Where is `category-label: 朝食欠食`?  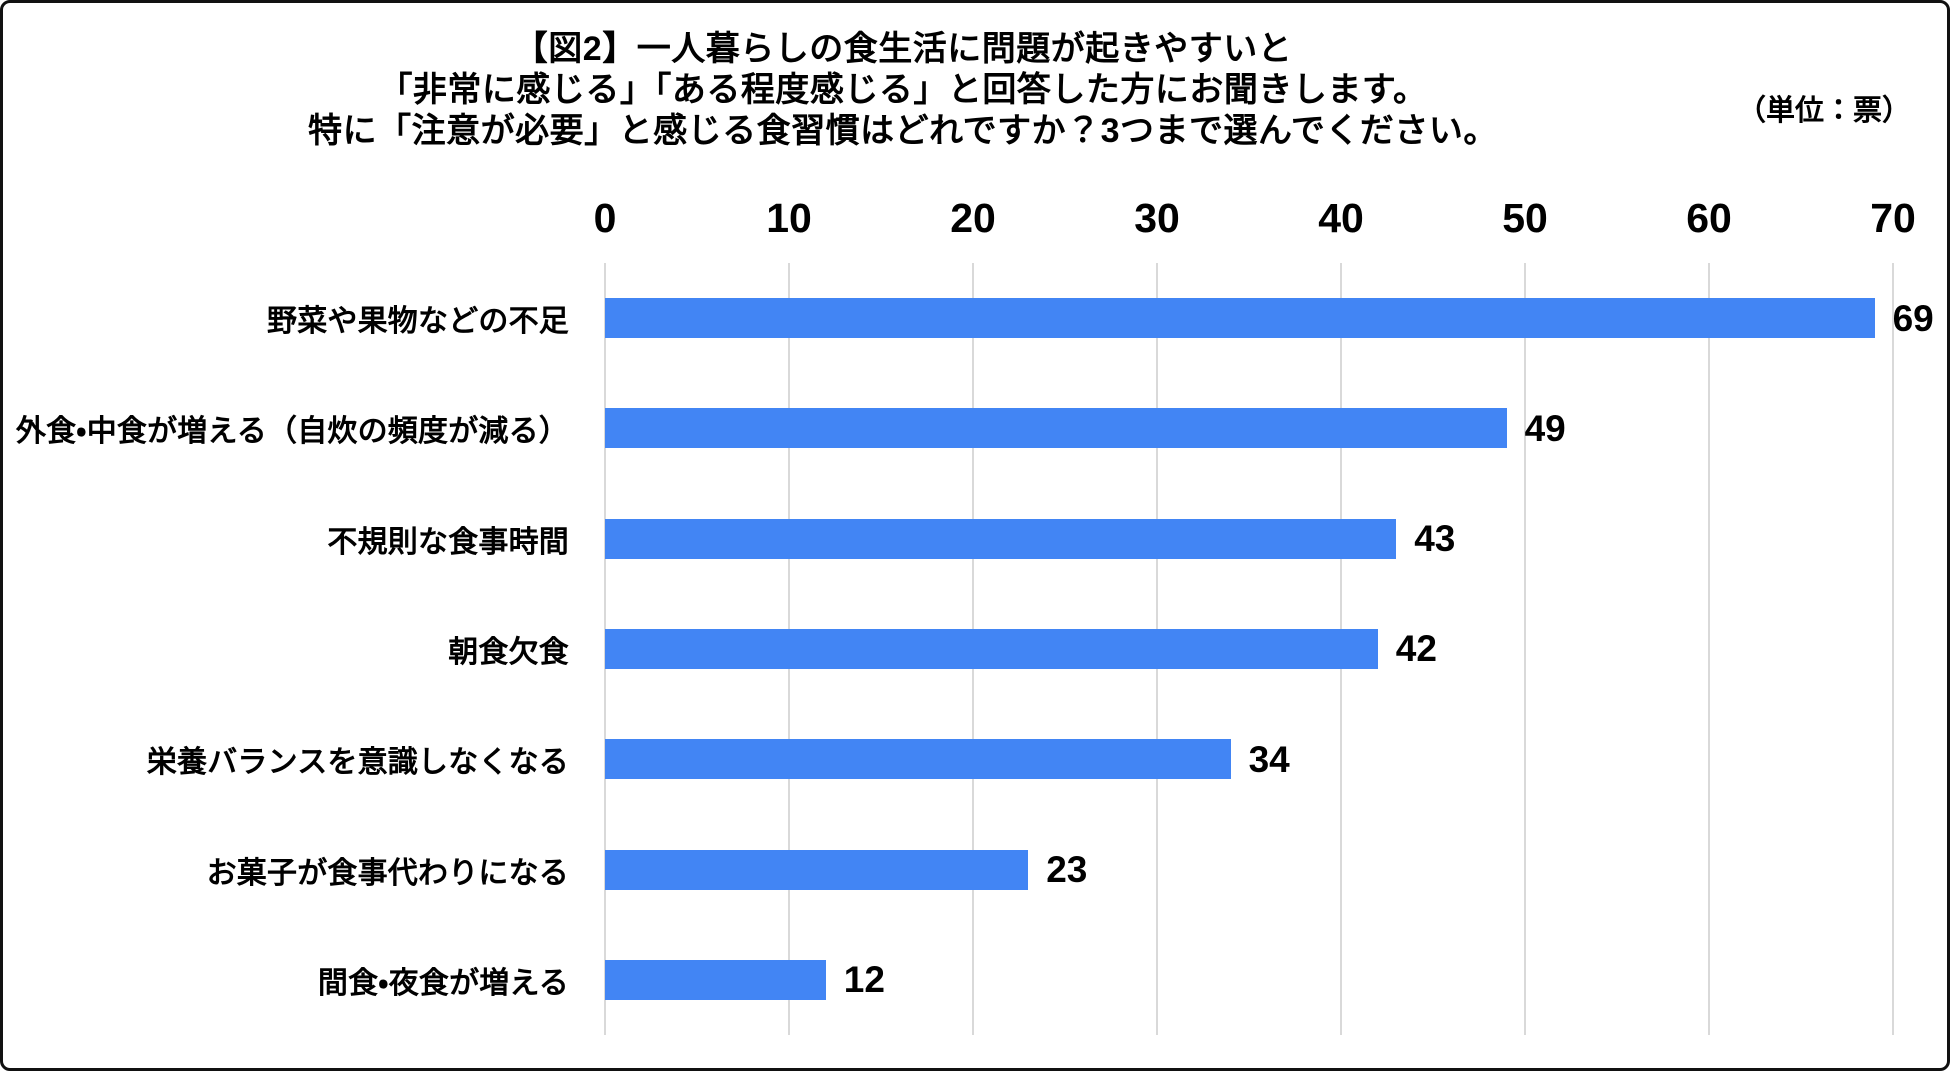 category-label: 朝食欠食 is located at coordinates (508, 652).